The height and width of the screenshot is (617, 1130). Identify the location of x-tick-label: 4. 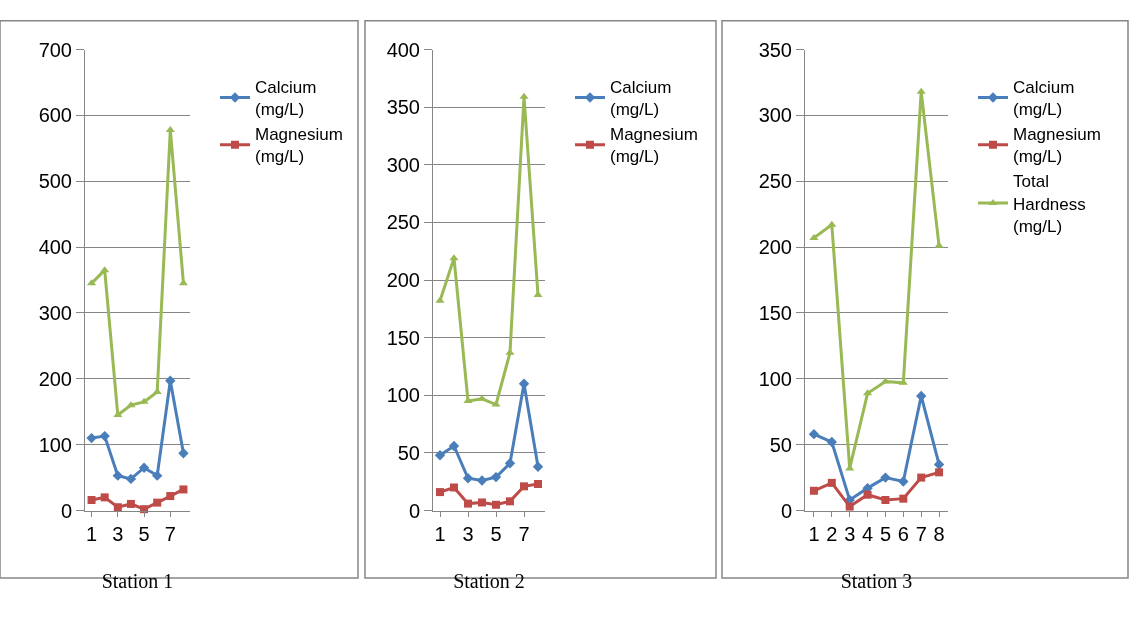
(868, 533).